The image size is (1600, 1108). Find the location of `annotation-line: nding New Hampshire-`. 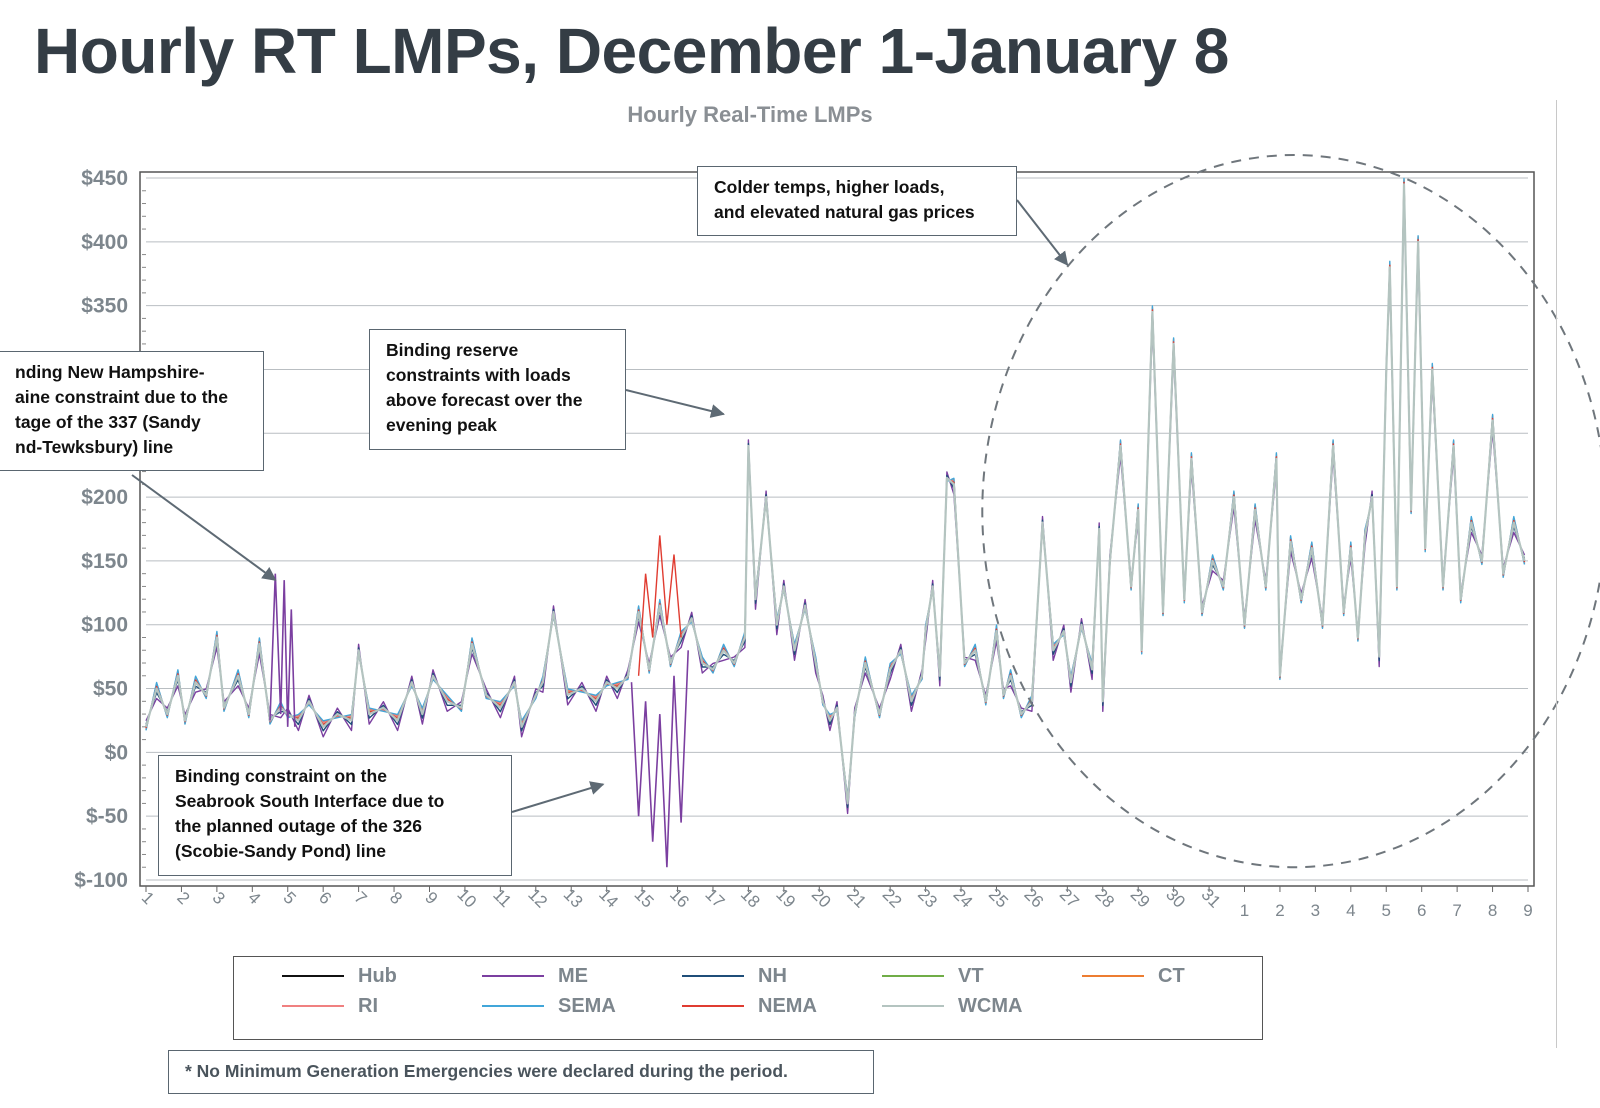

annotation-line: nding New Hampshire- is located at coordinates (110, 372).